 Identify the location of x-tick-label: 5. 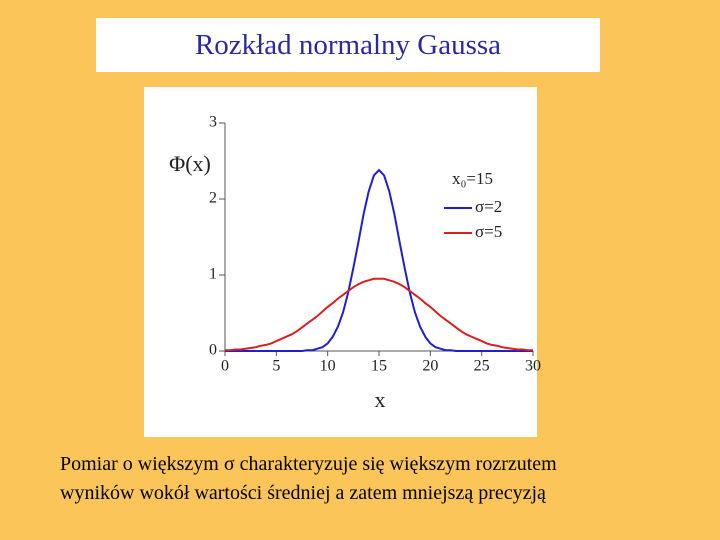
(276, 366).